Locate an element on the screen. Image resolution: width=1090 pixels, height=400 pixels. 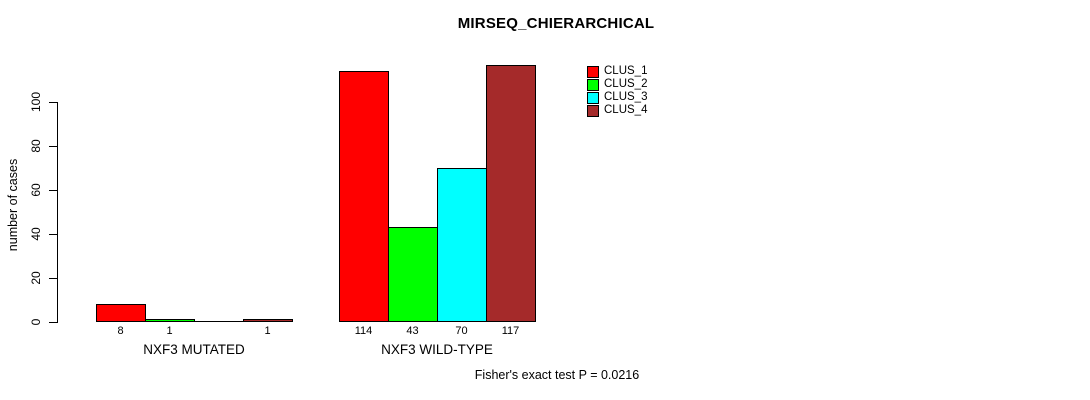
x-category-label: NXF3 MUTATED is located at coordinates (194, 349).